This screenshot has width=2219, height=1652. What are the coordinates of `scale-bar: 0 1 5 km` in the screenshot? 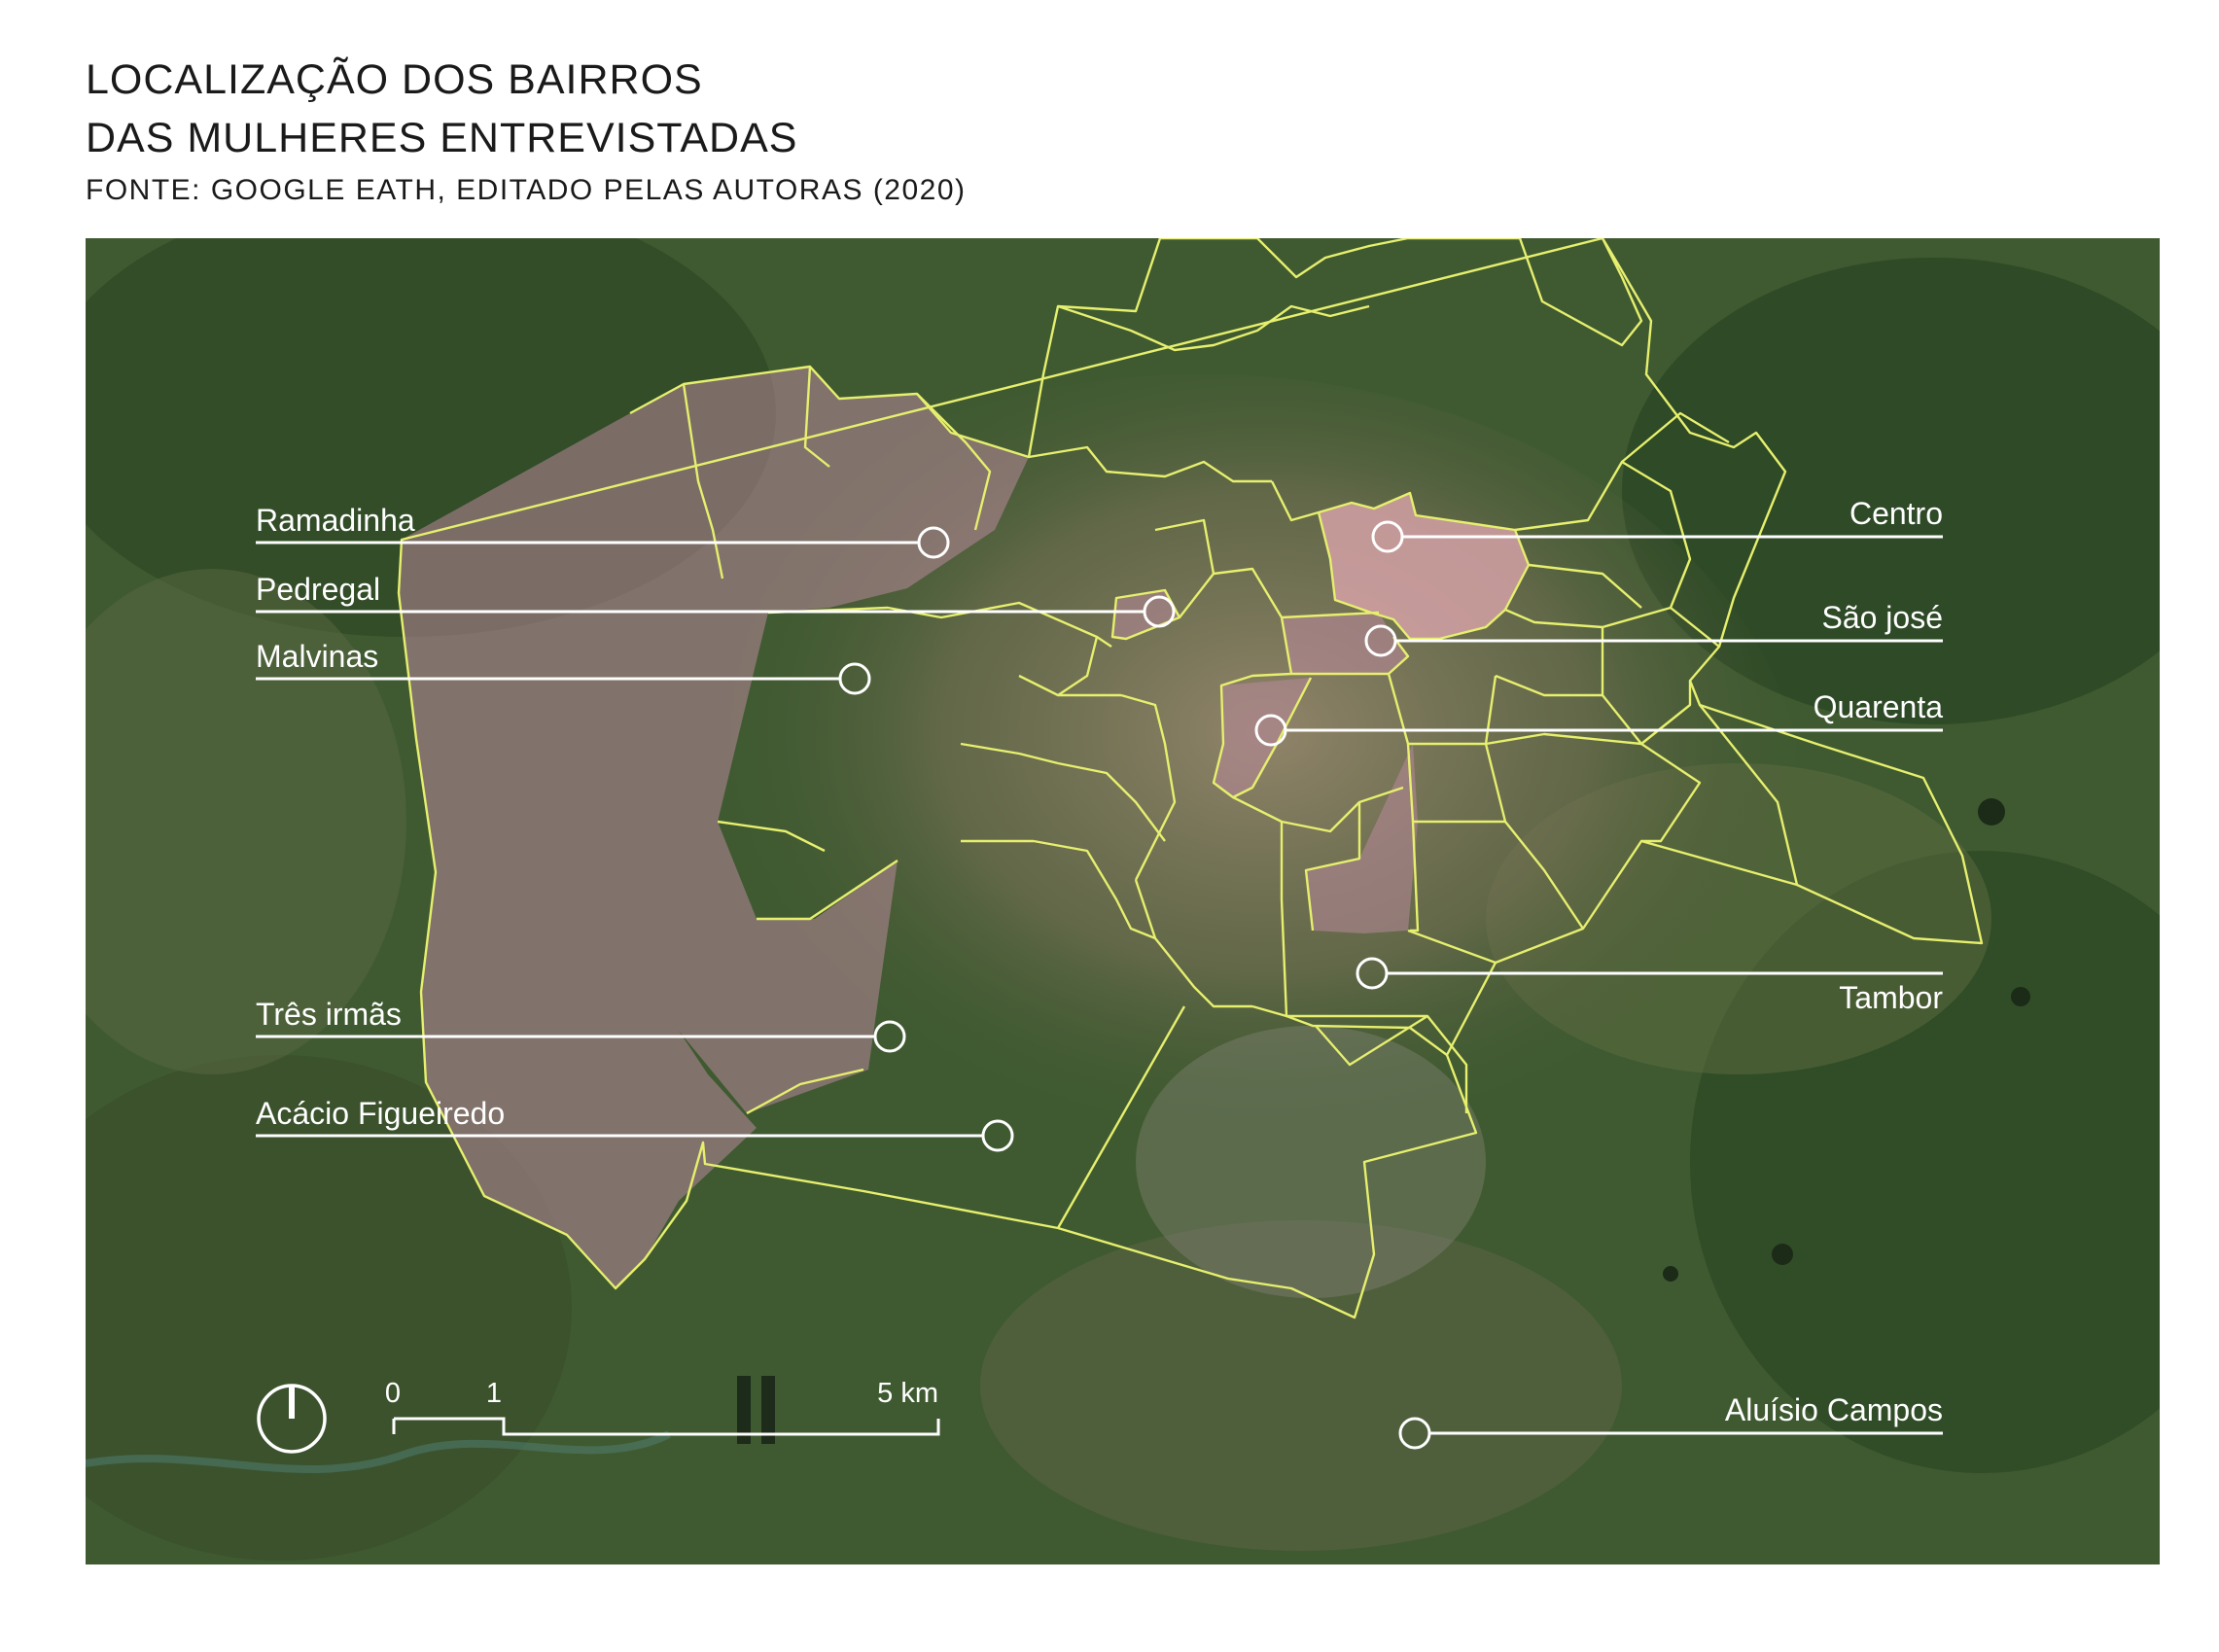 It's located at (663, 1407).